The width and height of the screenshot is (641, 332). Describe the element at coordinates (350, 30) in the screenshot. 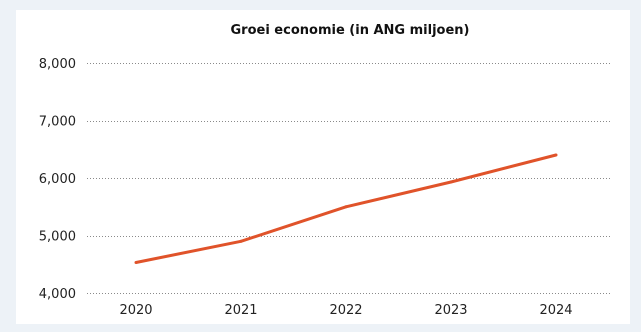

I see `chart-title: Groei economie (in ANG miljoen)` at that location.